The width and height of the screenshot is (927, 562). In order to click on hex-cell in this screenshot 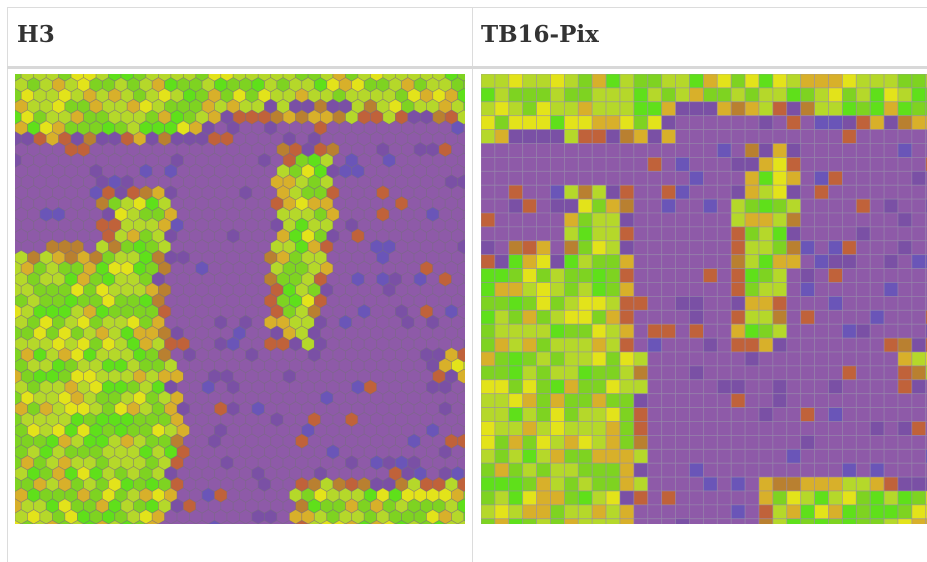, I will do `click(190, 521)`.